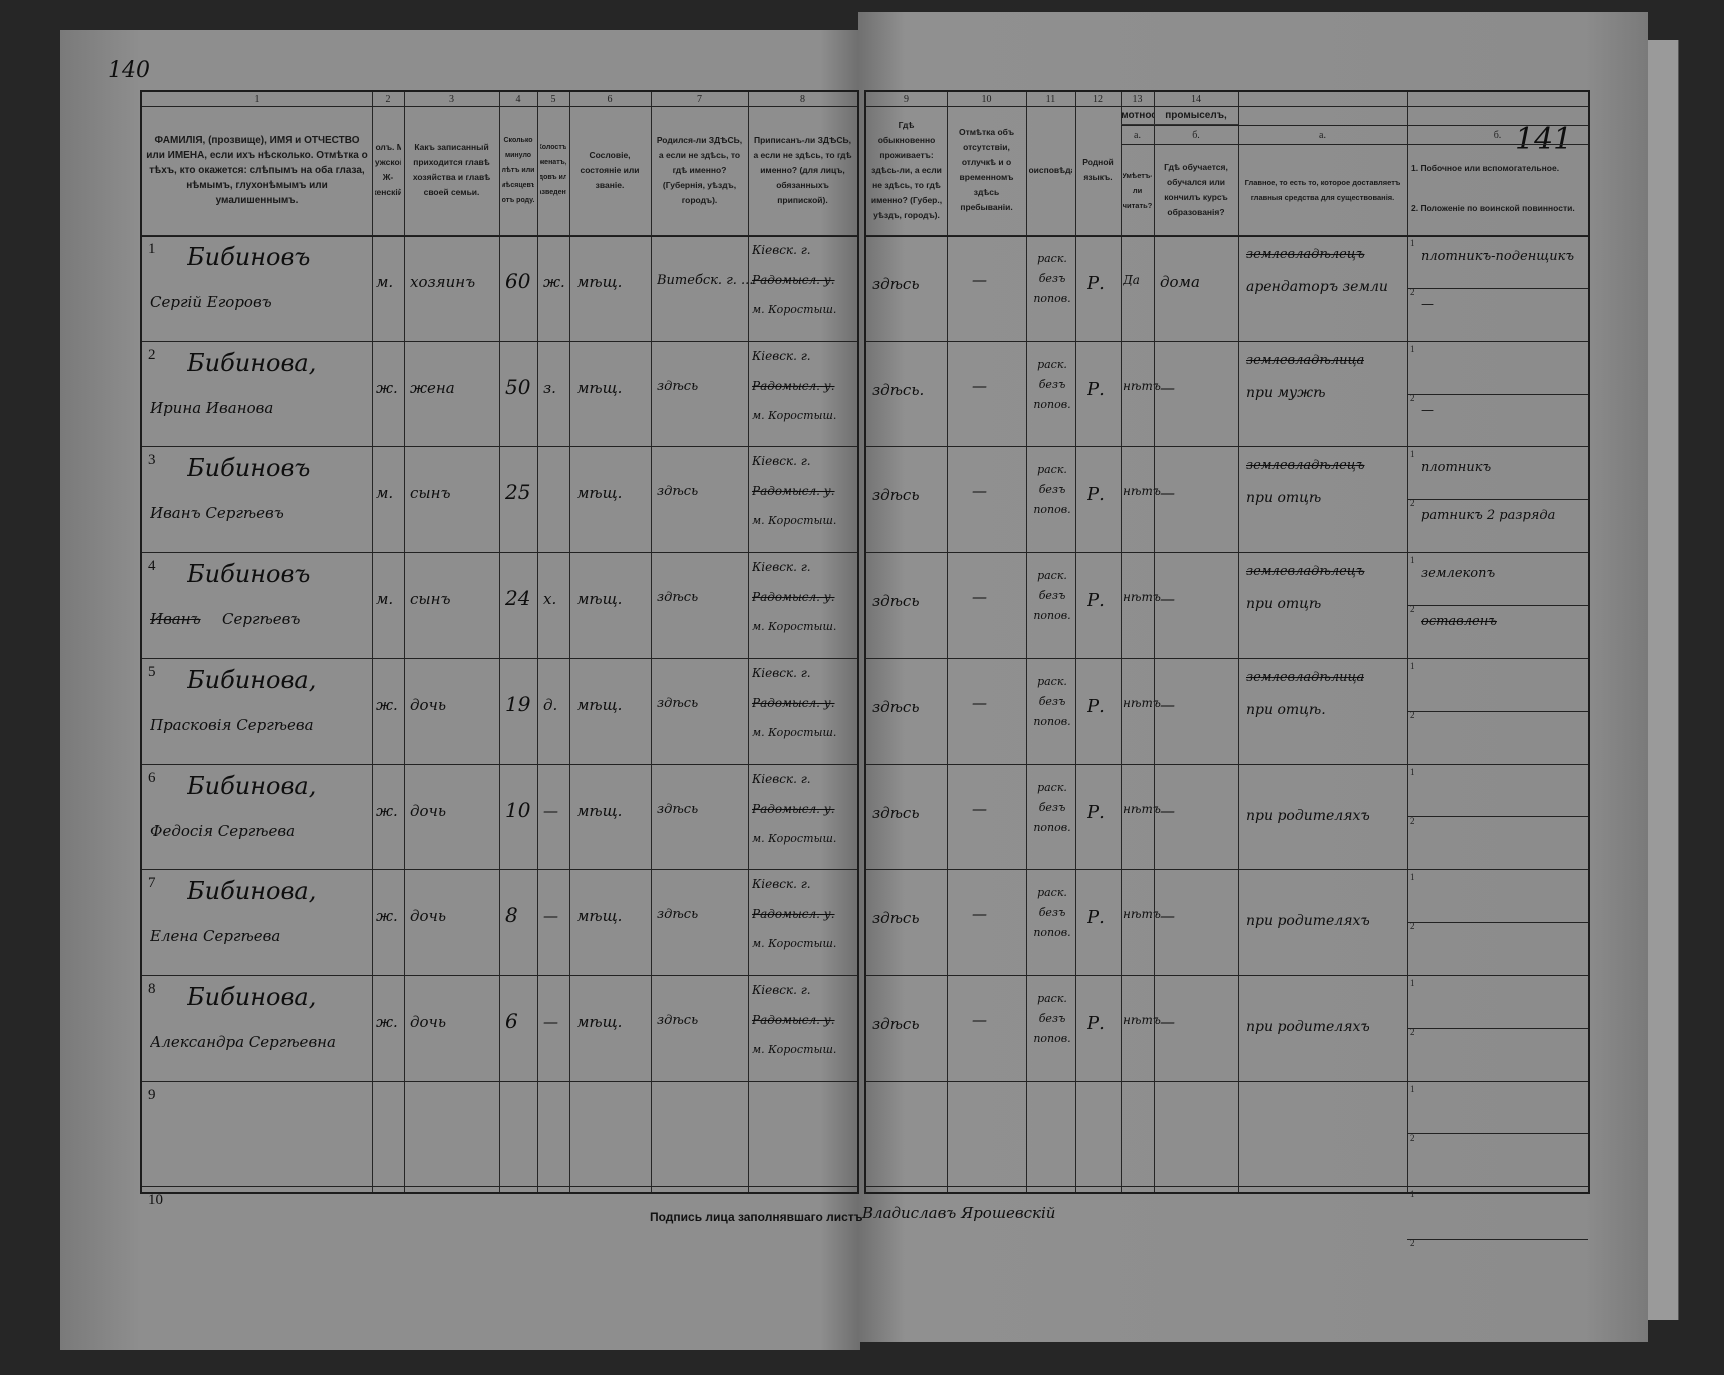  Describe the element at coordinates (1286, 709) in the screenshot. I see `main-occupation: при отцѣ.` at that location.